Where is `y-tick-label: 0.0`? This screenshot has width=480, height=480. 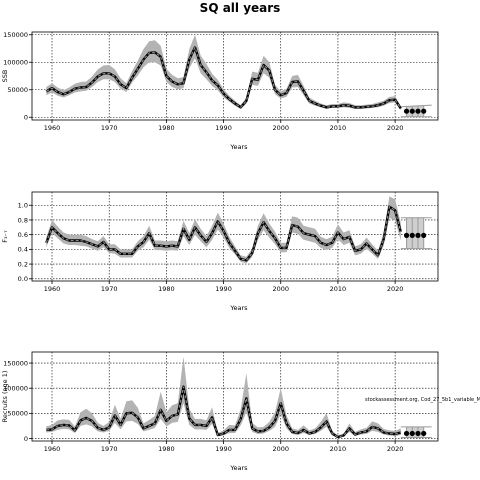 y-tick-label: 0.0 is located at coordinates (23, 279).